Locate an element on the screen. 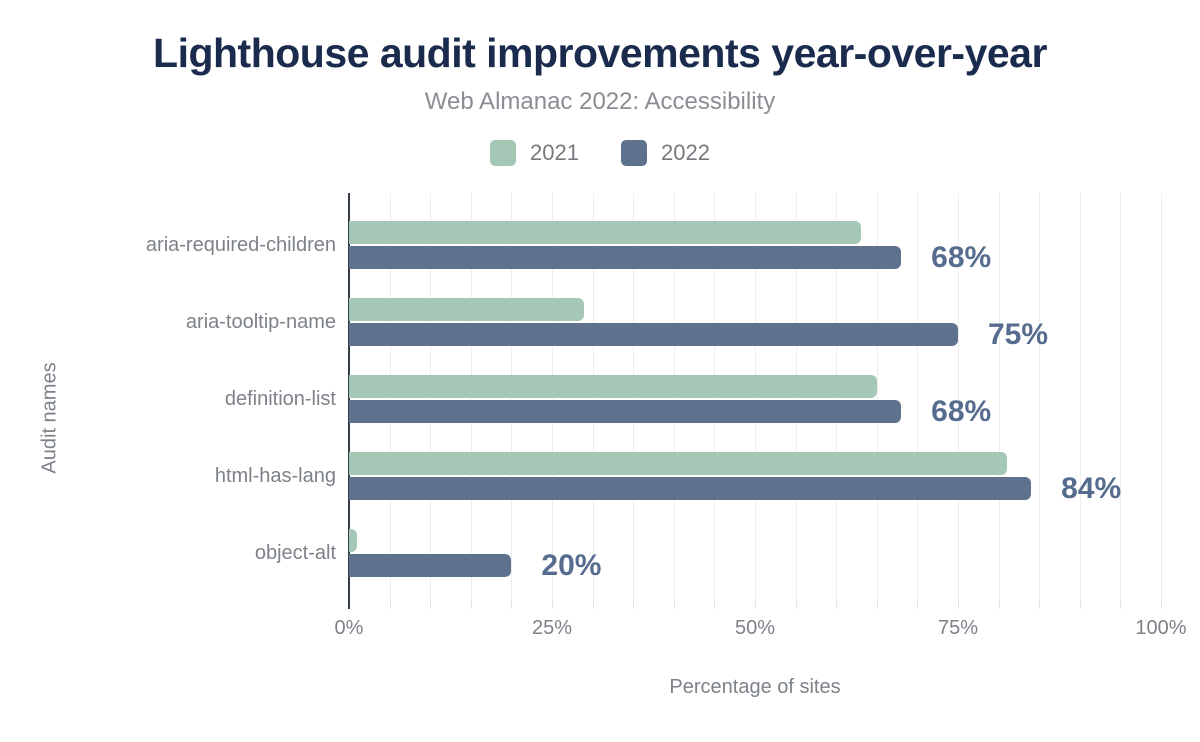 The width and height of the screenshot is (1200, 742). x-axis-title: Percentage of sites is located at coordinates (755, 687).